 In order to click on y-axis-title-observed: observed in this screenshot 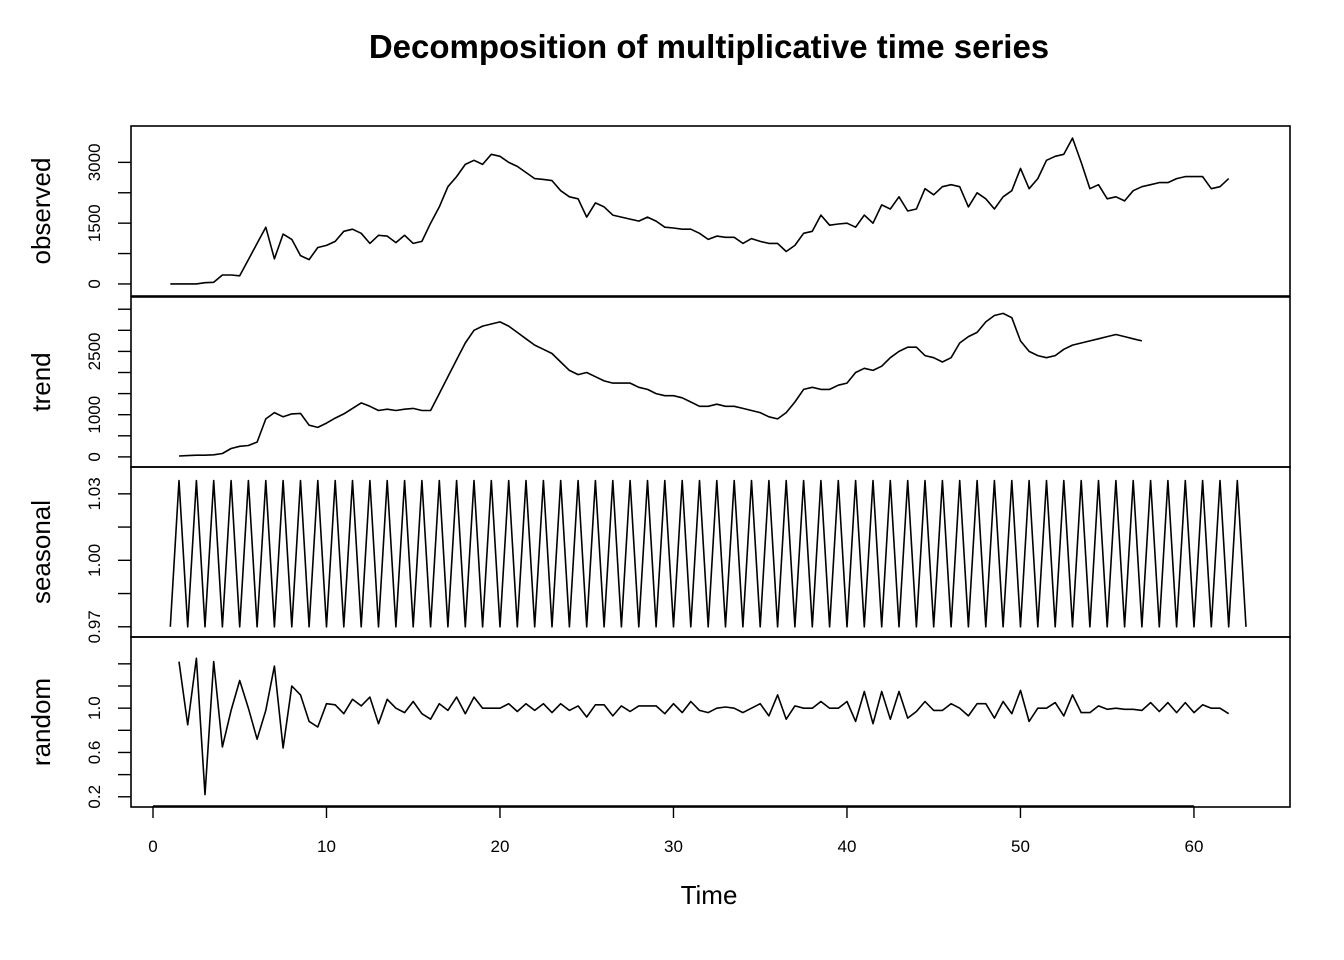, I will do `click(41, 211)`.